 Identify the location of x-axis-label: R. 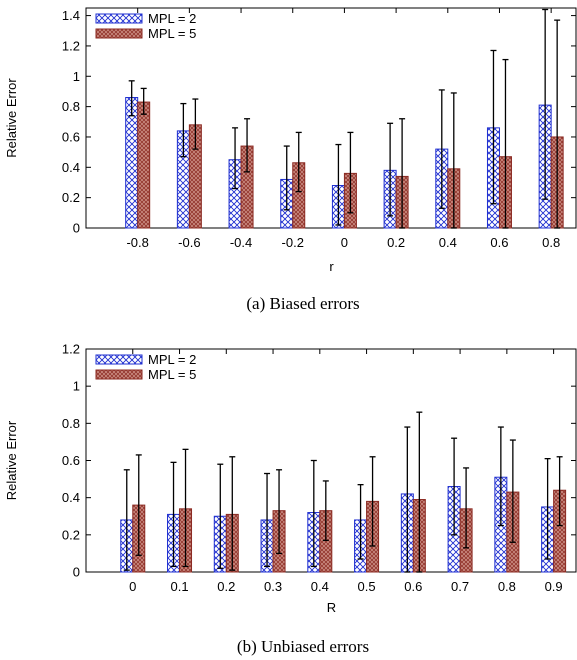
(331, 607).